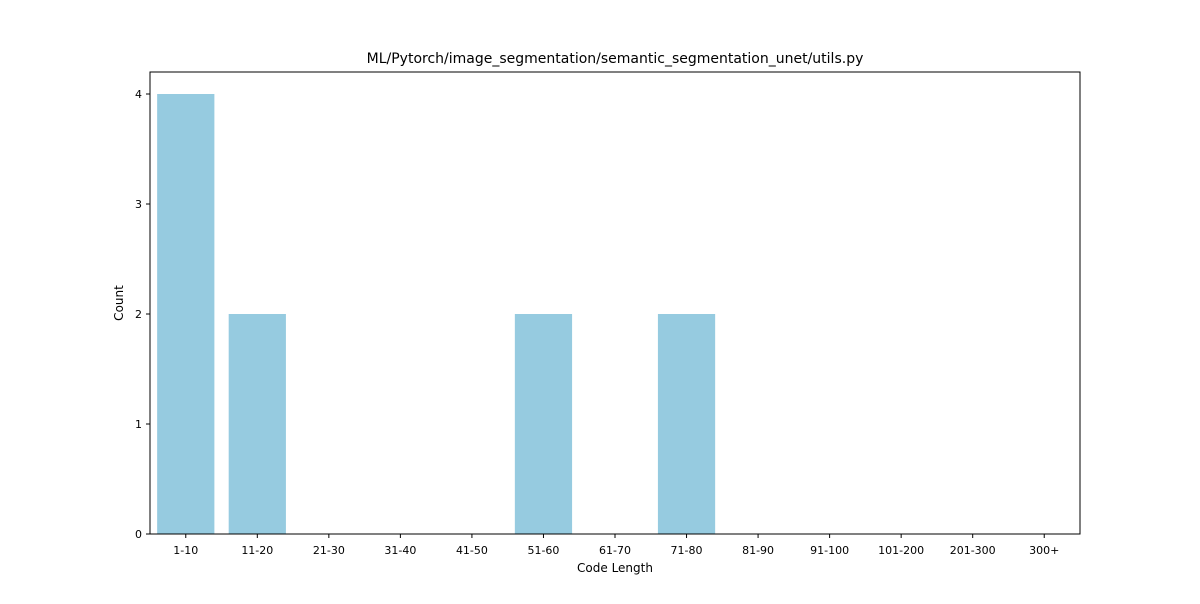 This screenshot has height=604, width=1200. Describe the element at coordinates (138, 314) in the screenshot. I see `y-tick-label: 2` at that location.